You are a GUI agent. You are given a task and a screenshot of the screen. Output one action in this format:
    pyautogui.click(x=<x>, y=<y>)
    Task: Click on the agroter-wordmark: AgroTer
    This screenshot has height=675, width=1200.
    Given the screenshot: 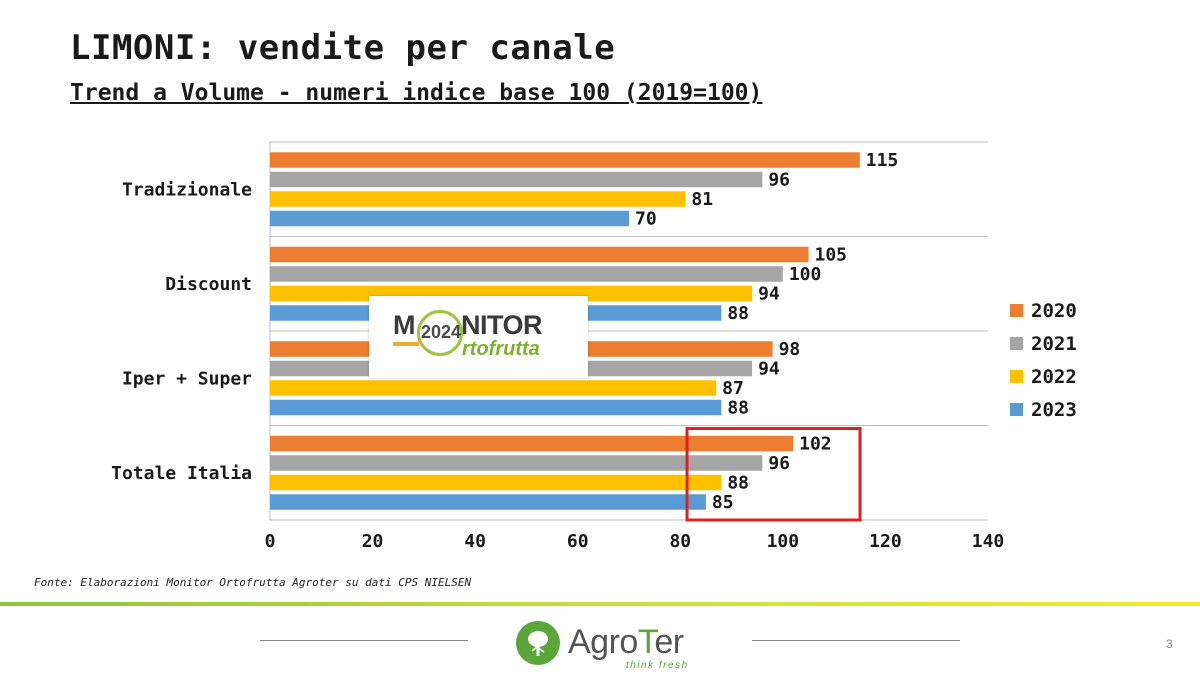 What is the action you would take?
    pyautogui.click(x=626, y=642)
    